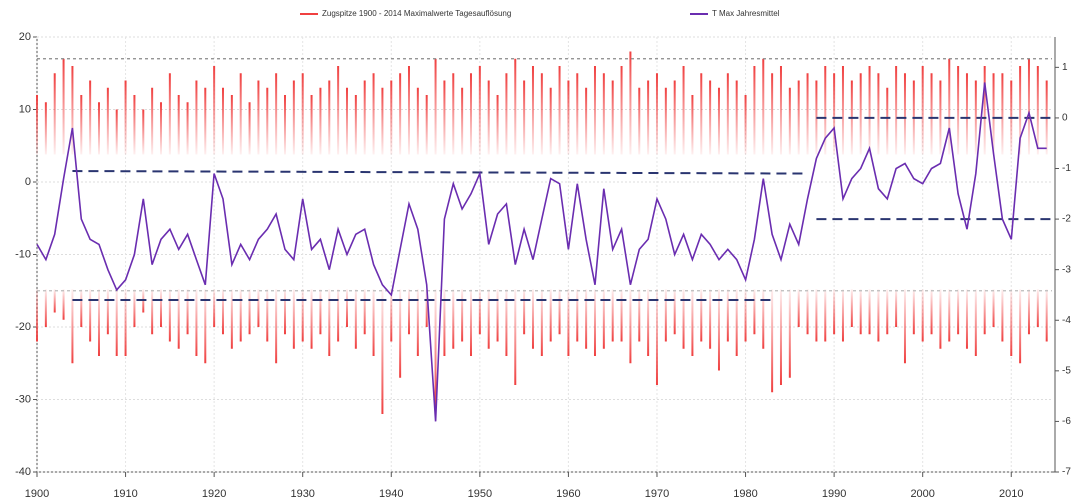 The height and width of the screenshot is (503, 1072). What do you see at coordinates (28, 182) in the screenshot?
I see `y-tick-label: 0` at bounding box center [28, 182].